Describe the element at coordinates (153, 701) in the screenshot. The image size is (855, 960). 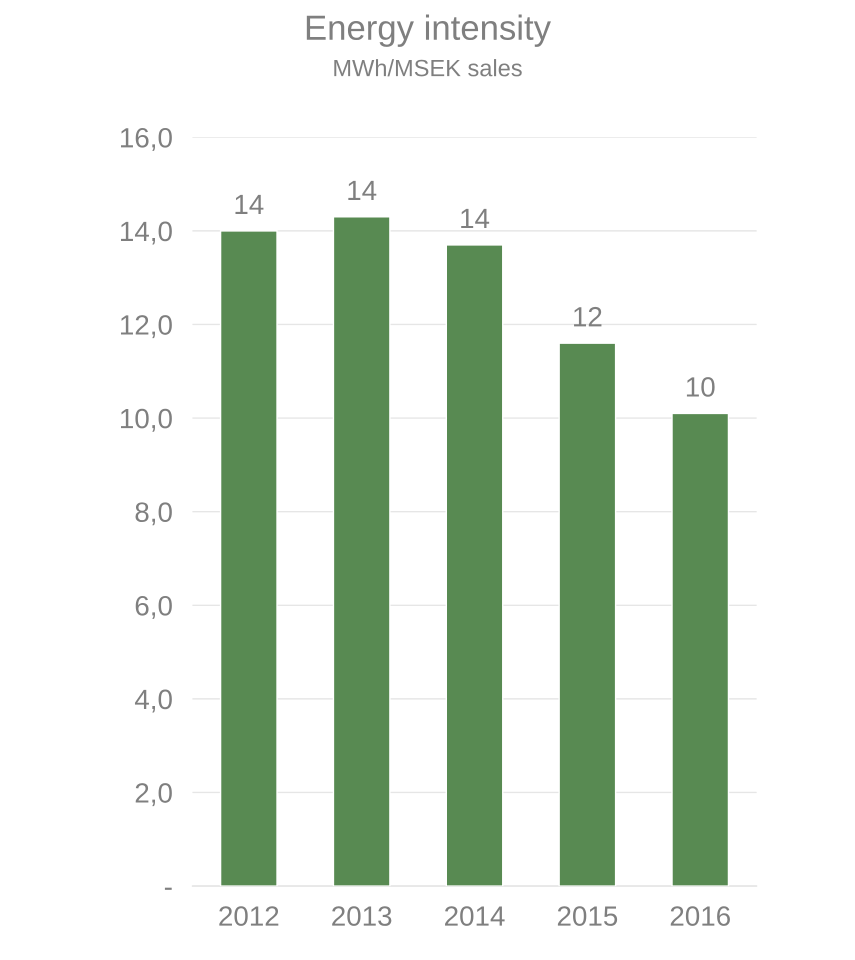
I see `y-tick-label: 4,0` at that location.